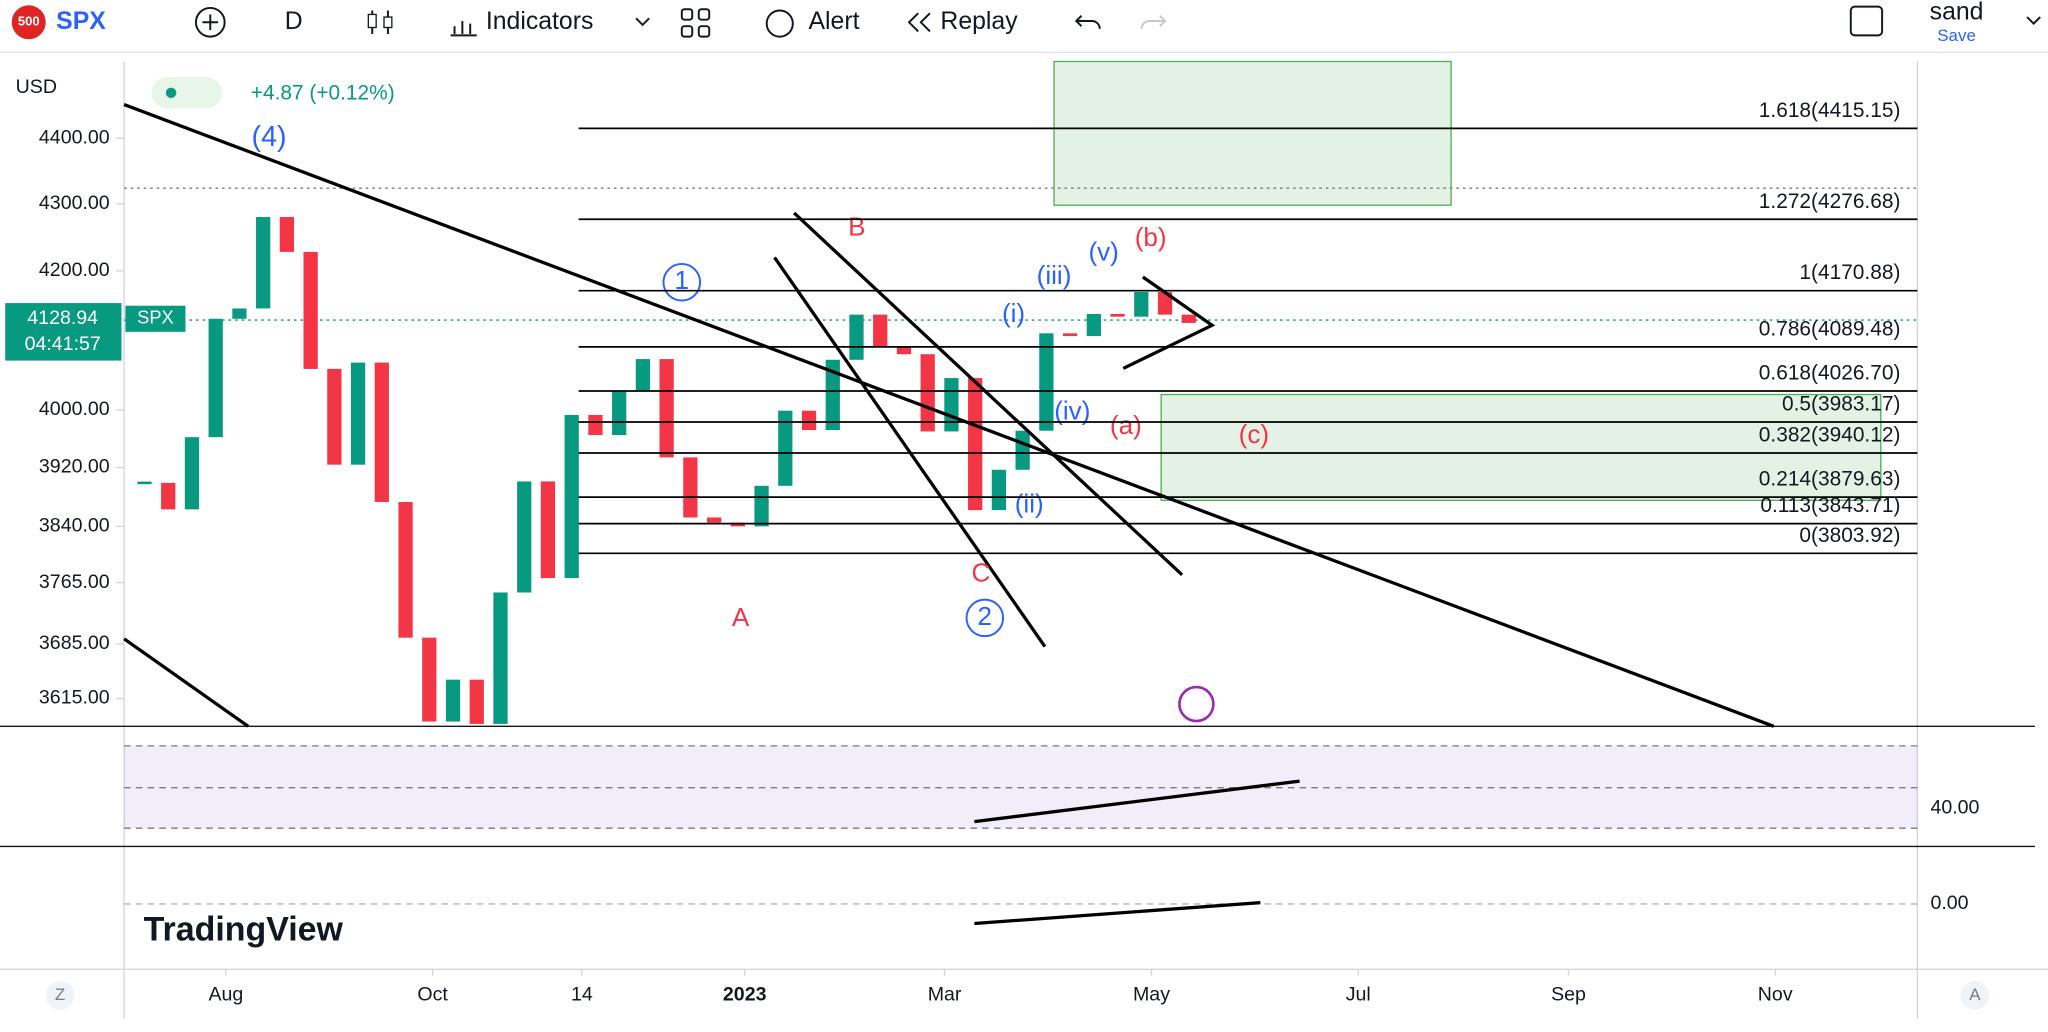  Describe the element at coordinates (74, 203) in the screenshot. I see `y-tick-label: 4300.00` at that location.